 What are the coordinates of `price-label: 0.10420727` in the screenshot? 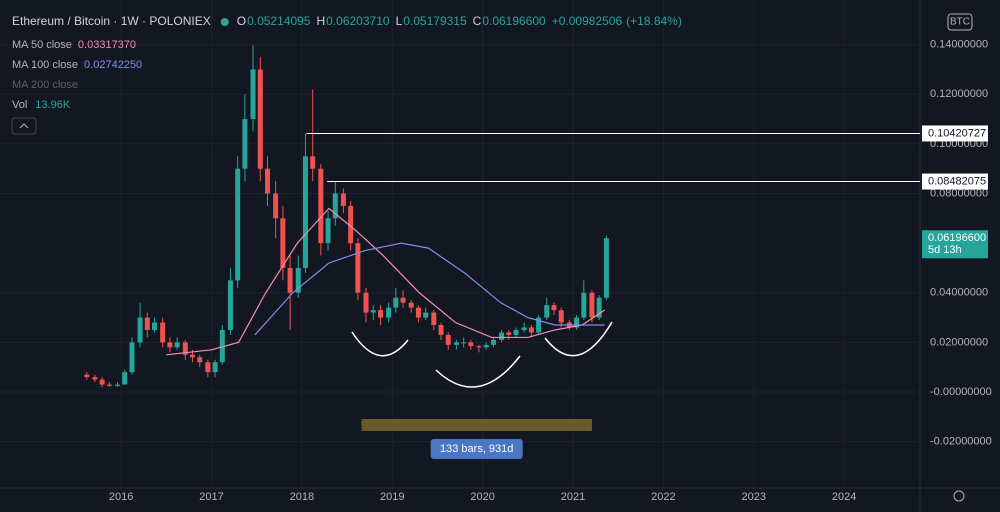 It's located at (957, 133).